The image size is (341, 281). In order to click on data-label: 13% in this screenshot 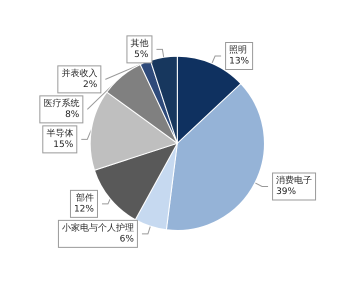, I will do `click(239, 61)`.